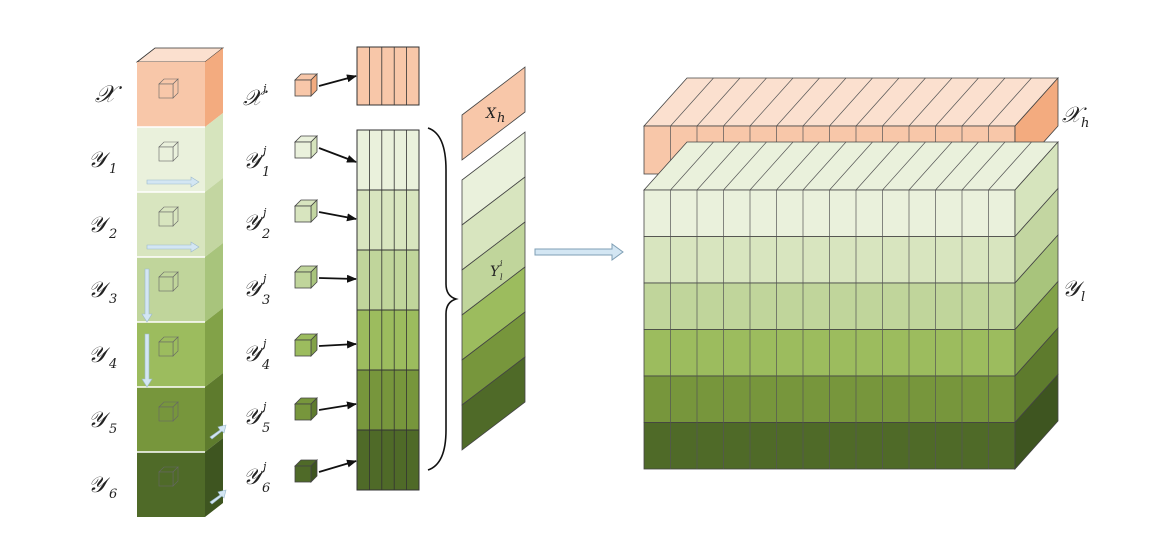 The width and height of the screenshot is (1151, 552). Describe the element at coordinates (113, 169) in the screenshot. I see `label-y-sub-1: 1` at that location.